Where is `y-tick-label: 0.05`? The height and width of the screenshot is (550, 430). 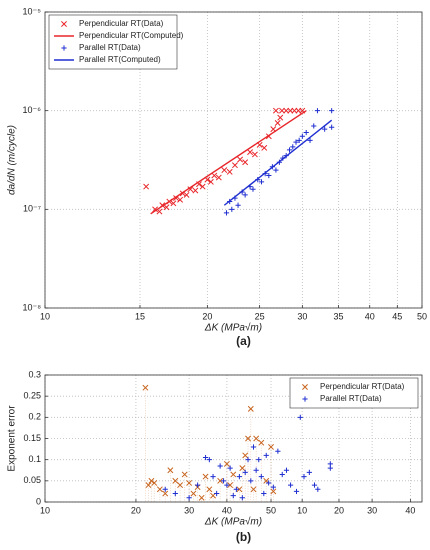 y-tick-label: 0.05 is located at coordinates (32, 480).